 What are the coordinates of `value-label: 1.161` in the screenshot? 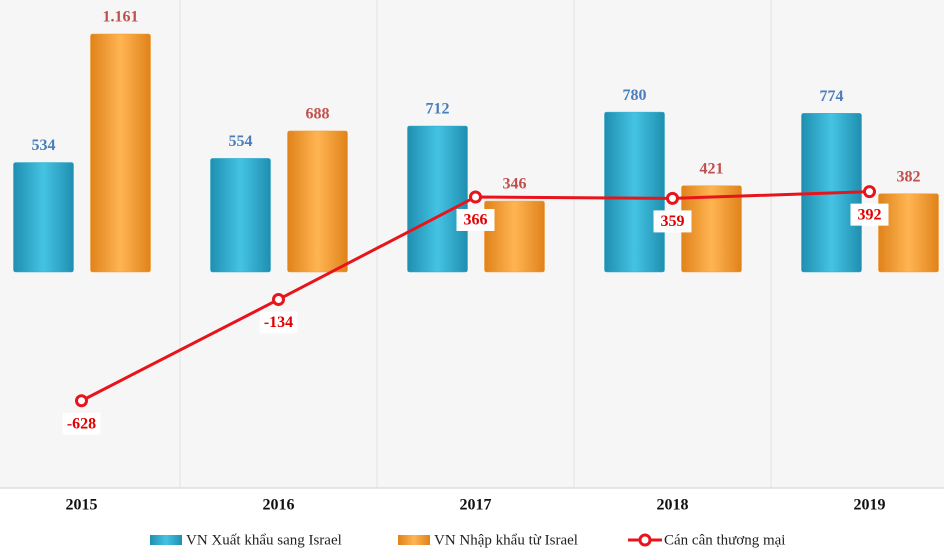 It's located at (121, 17).